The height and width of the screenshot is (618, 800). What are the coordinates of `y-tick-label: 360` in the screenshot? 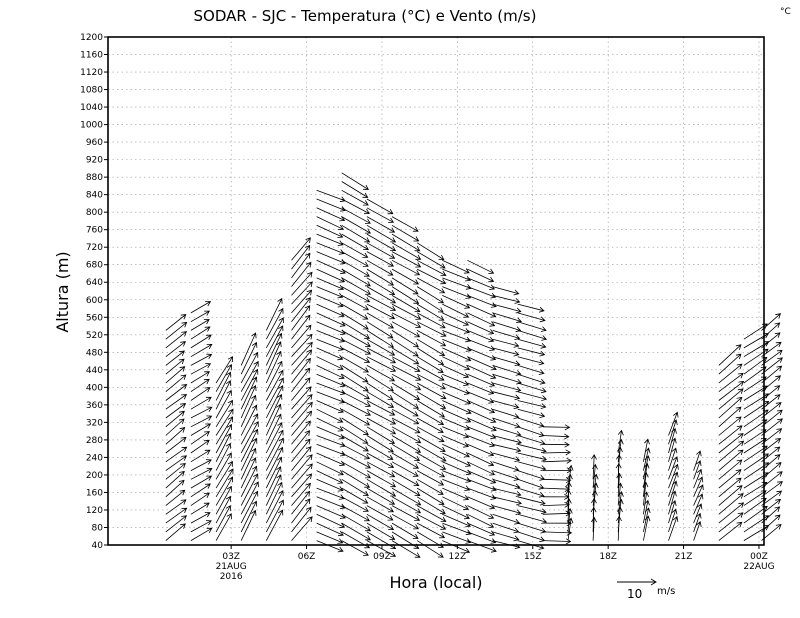 It's located at (94, 406).